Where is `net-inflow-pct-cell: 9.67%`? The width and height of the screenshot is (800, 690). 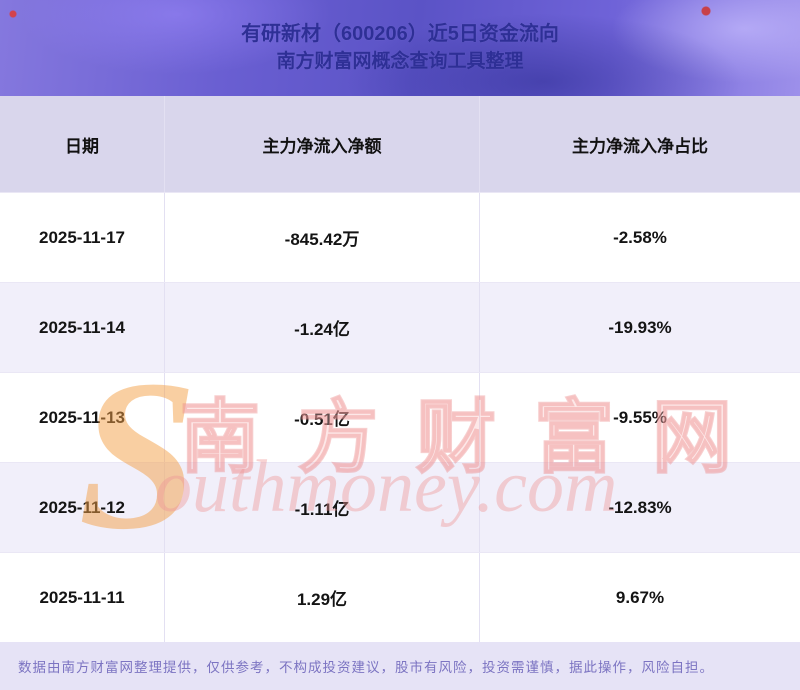 net-inflow-pct-cell: 9.67% is located at coordinates (640, 597).